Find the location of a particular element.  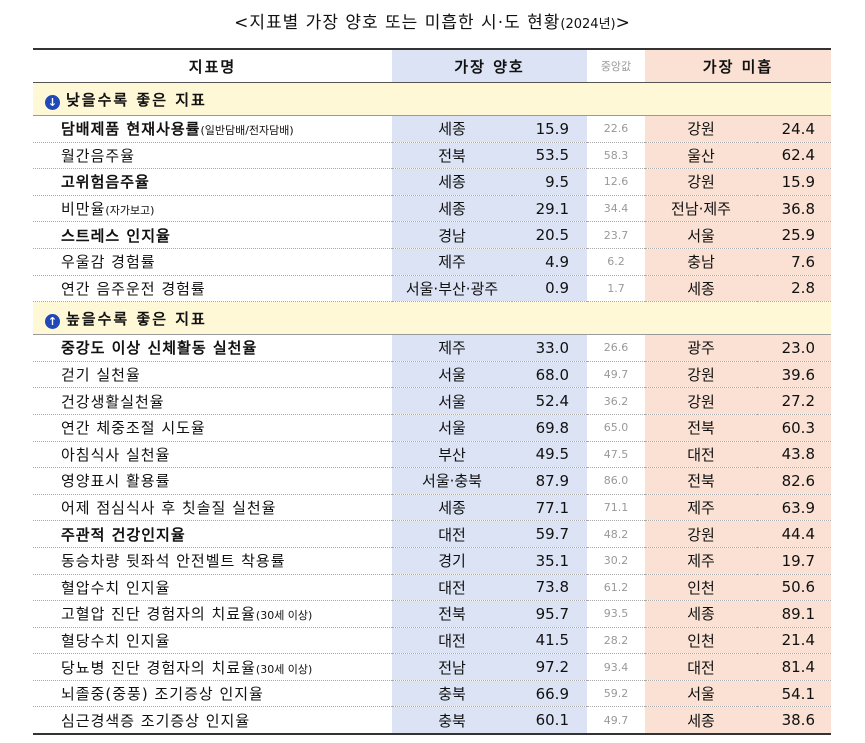

best-region: 대전 is located at coordinates (452, 588).